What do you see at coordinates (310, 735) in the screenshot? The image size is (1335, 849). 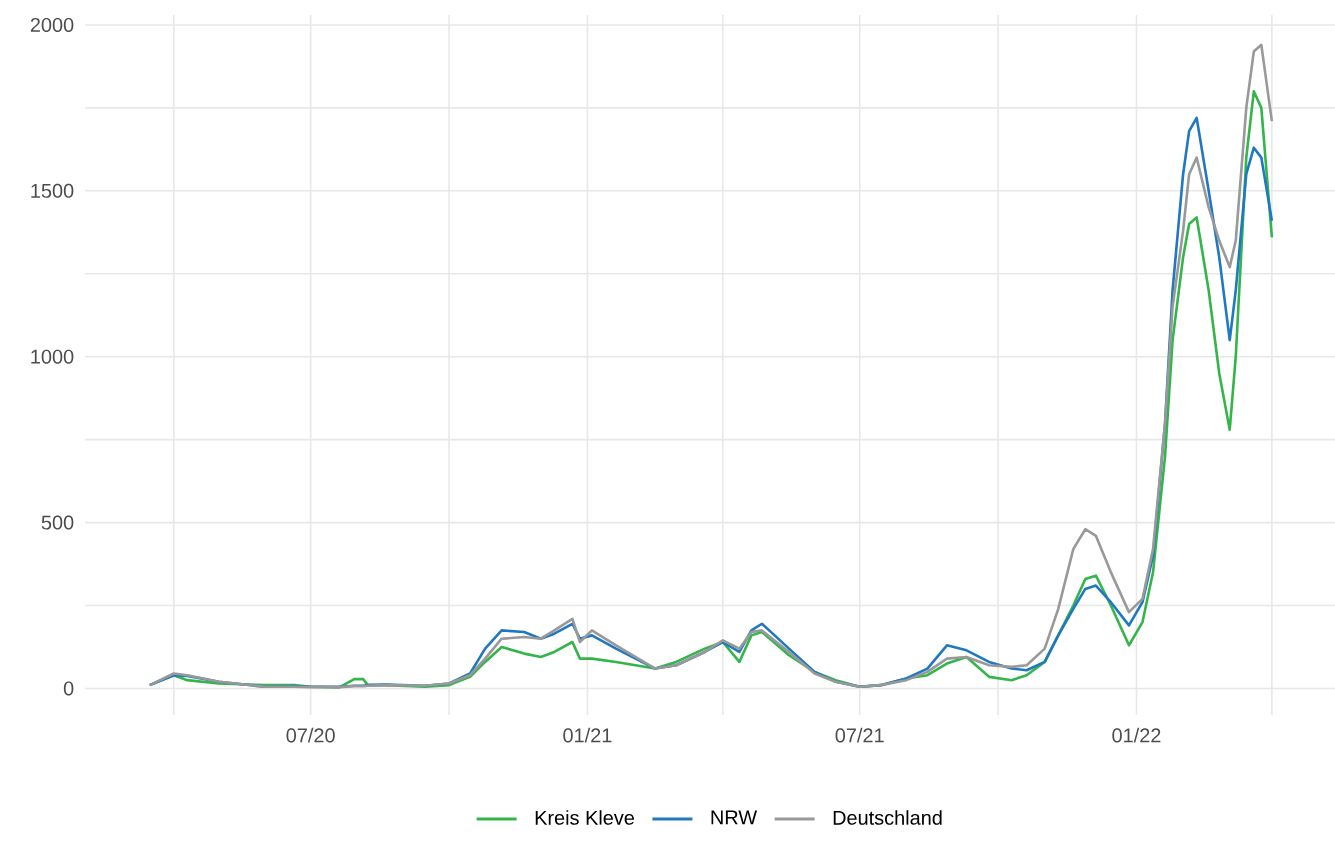 I see `x-tick-label: 07/20` at bounding box center [310, 735].